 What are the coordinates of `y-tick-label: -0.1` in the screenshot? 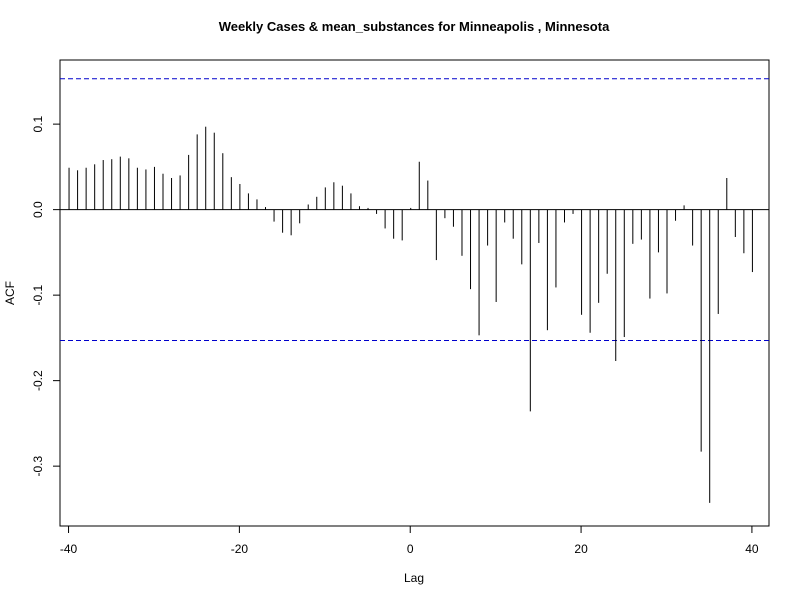 It's located at (38, 294).